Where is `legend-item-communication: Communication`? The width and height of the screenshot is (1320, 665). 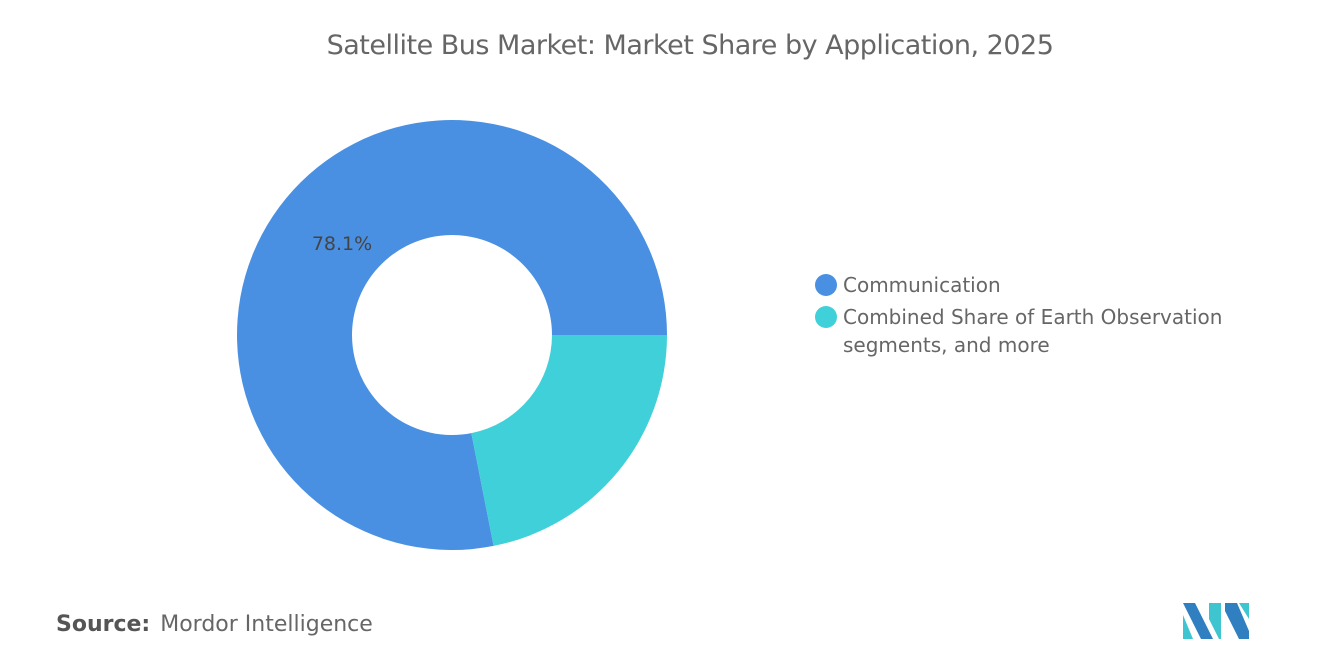 legend-item-communication: Communication is located at coordinates (1029, 285).